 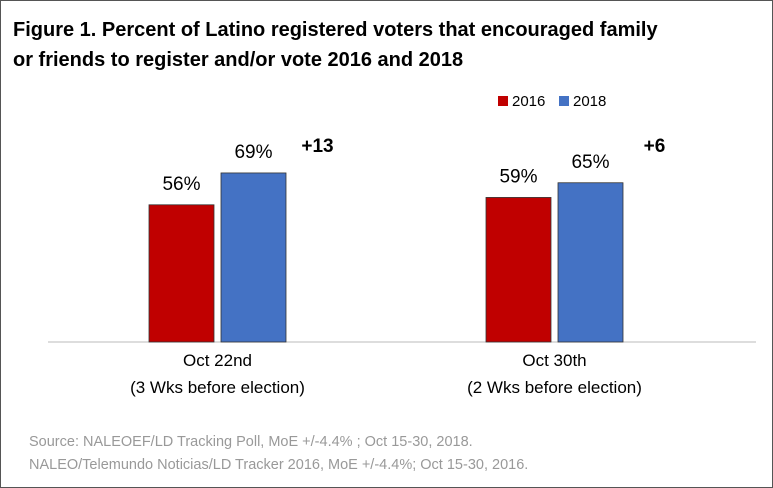 What do you see at coordinates (253, 152) in the screenshot?
I see `value-label: 69%` at bounding box center [253, 152].